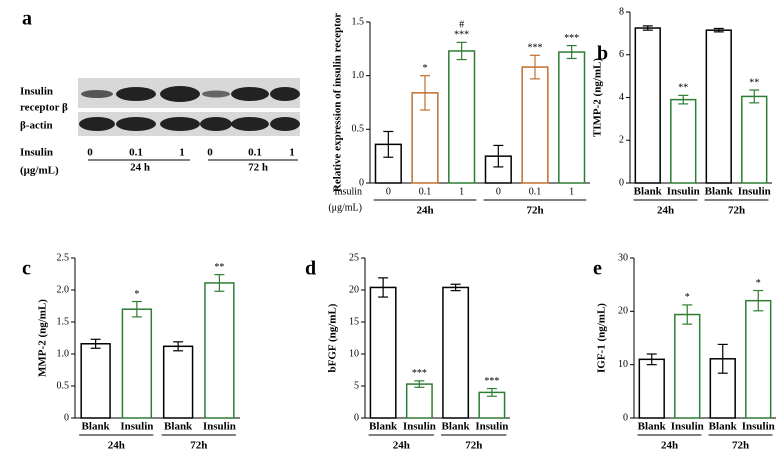  What do you see at coordinates (623, 257) in the screenshot?
I see `y-tick-label: 30` at bounding box center [623, 257].